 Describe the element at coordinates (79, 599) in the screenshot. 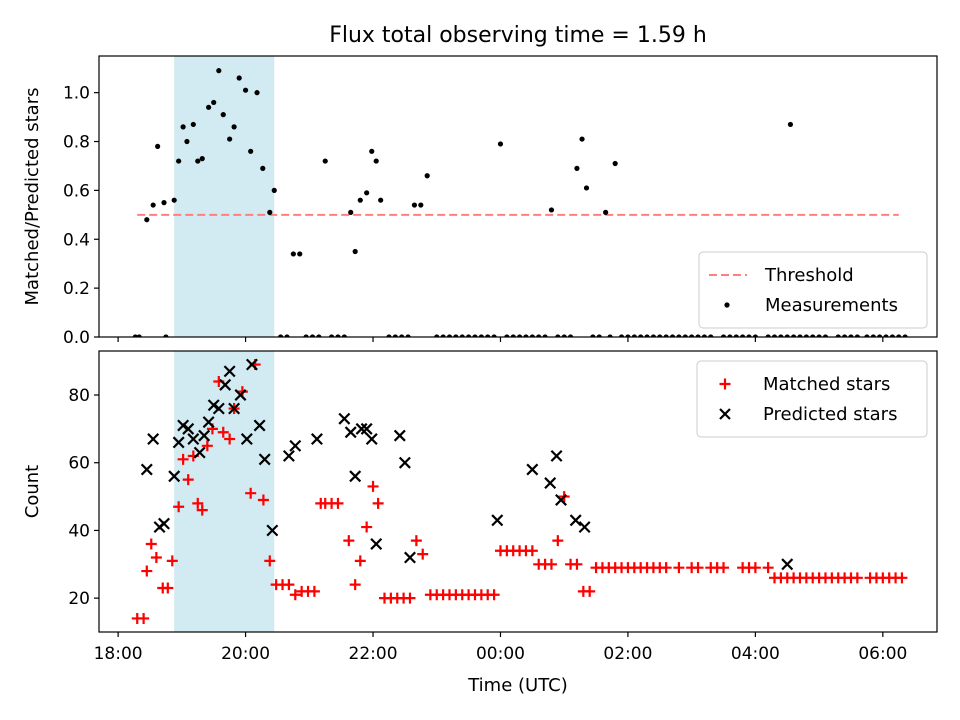

I see `y-tick-label: 20` at that location.